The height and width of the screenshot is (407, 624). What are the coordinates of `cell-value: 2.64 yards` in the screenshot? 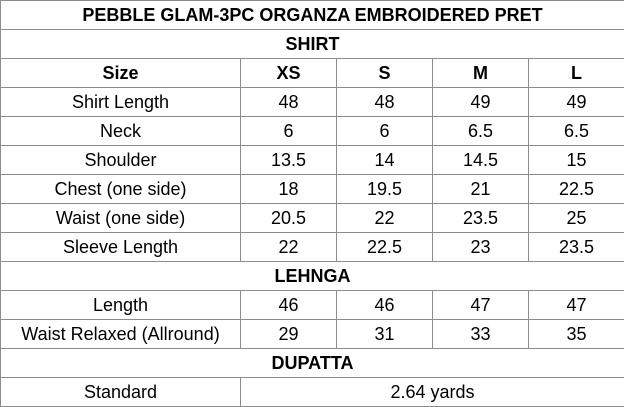 It's located at (431, 392).